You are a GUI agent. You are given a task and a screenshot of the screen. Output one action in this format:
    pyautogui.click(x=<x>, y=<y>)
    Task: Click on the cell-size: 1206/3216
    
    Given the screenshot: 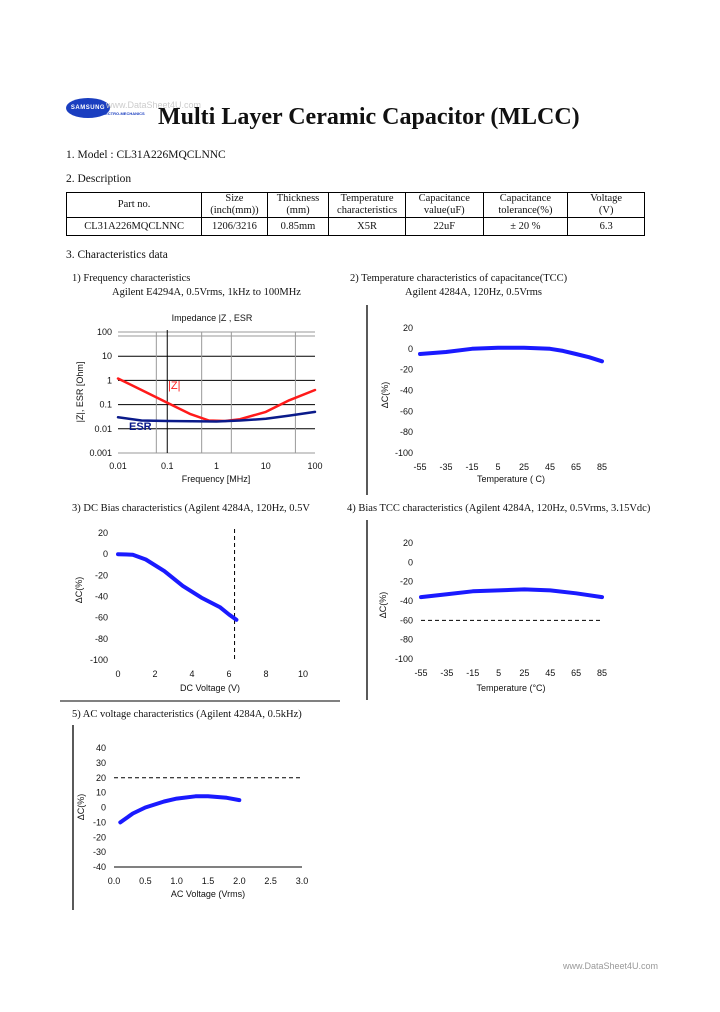 What is the action you would take?
    pyautogui.click(x=234, y=226)
    